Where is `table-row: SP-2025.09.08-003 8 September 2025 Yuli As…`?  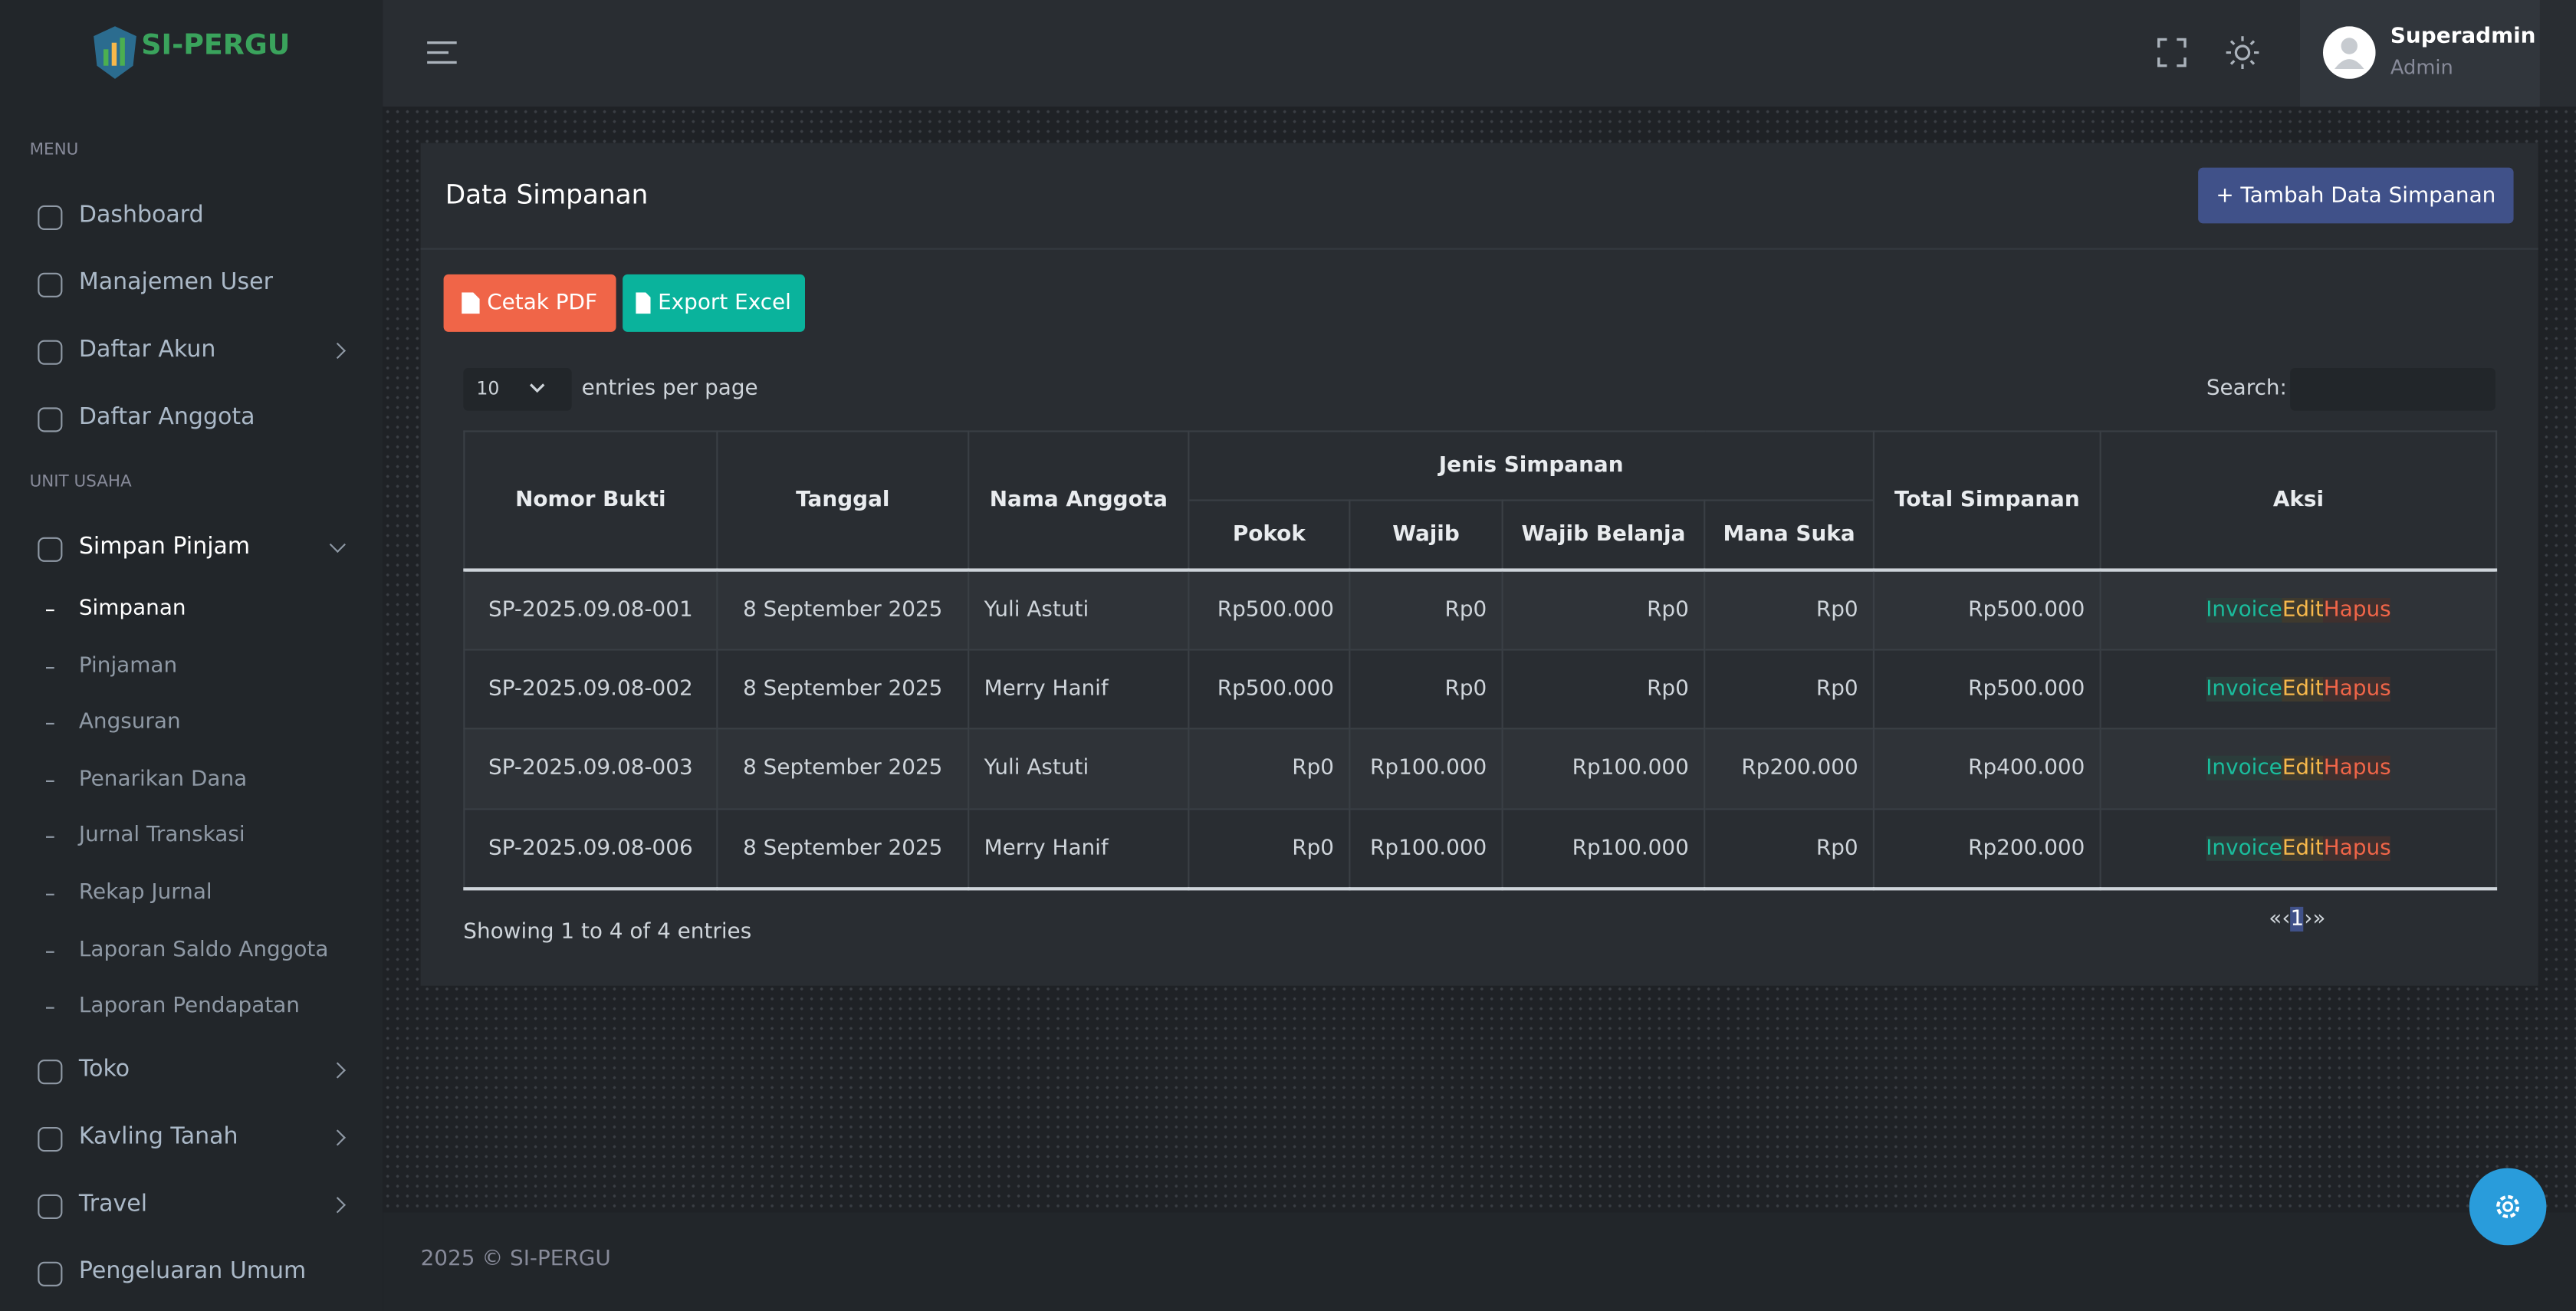
table-row: SP-2025.09.08-003 8 September 2025 Yuli As… is located at coordinates (1481, 769).